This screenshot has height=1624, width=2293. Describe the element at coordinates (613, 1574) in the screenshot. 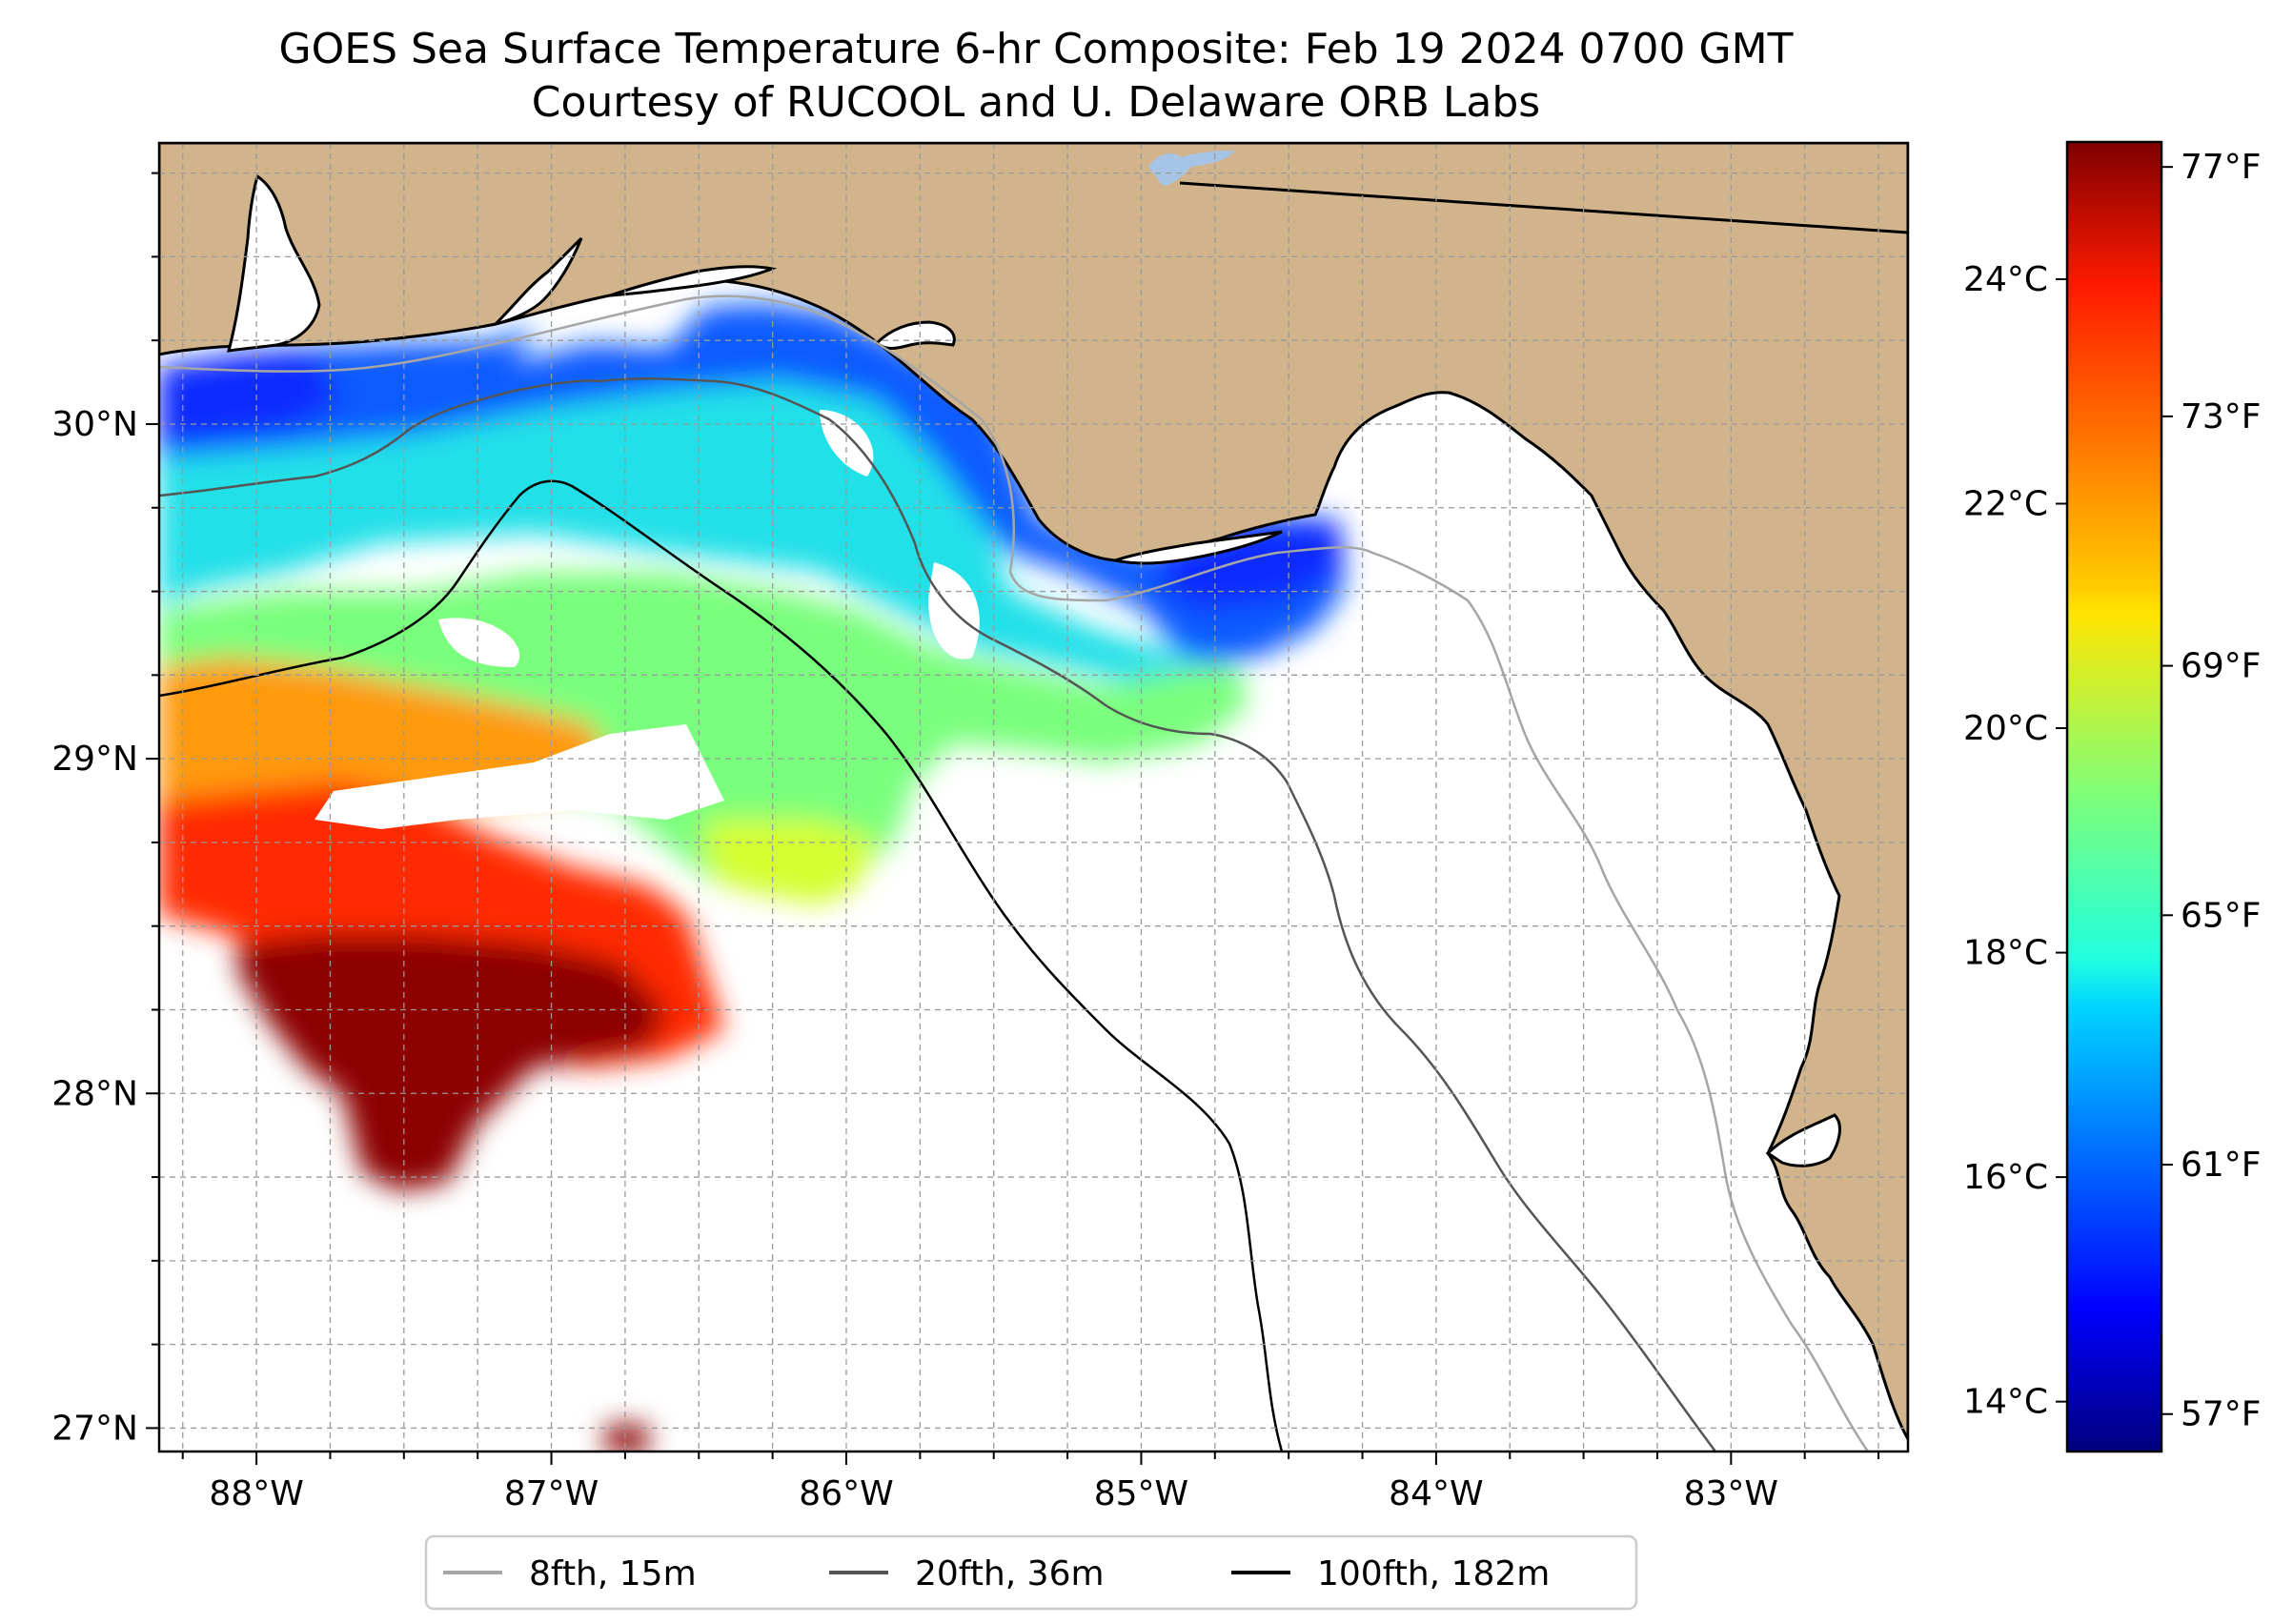

I see `legend-label: 8fth, 15m` at that location.